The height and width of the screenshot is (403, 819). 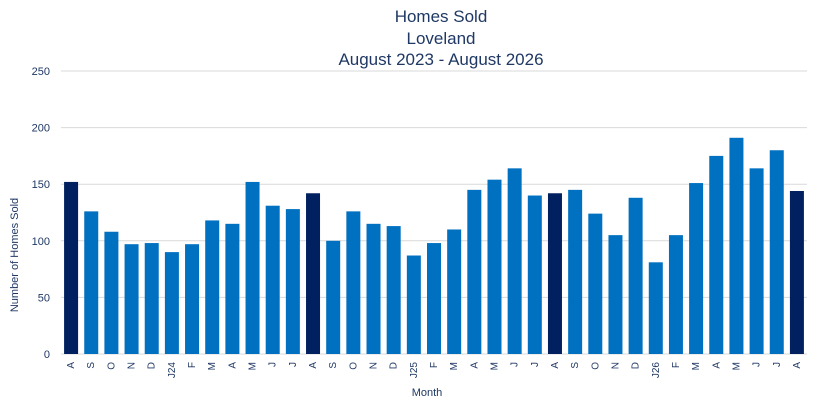 I want to click on y-axis-label: Number of Homes Sold, so click(x=15, y=255).